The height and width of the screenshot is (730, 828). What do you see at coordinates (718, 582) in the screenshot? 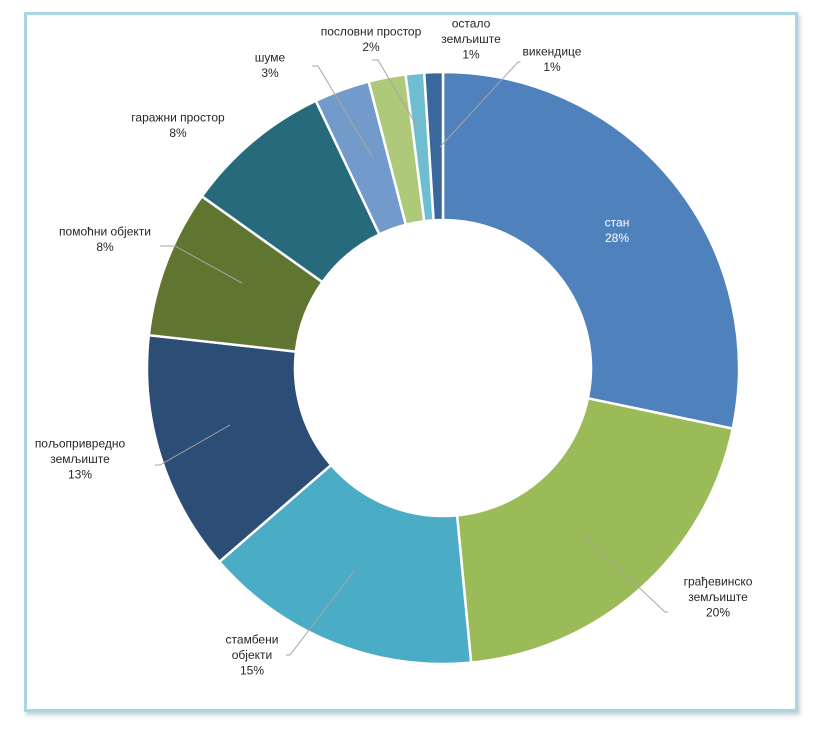
I see `data-label-category: грађевинско` at bounding box center [718, 582].